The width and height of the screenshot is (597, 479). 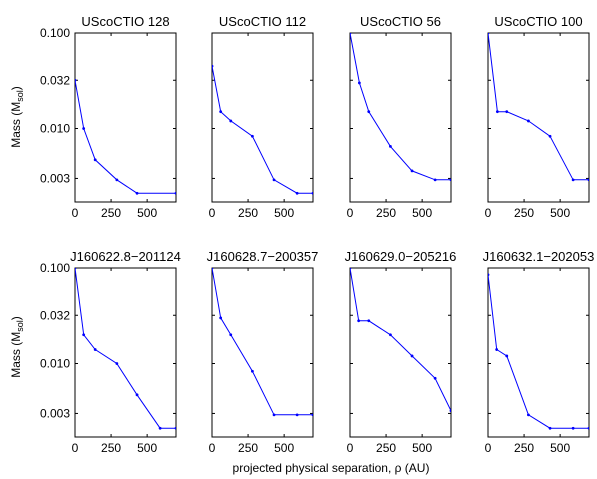 What do you see at coordinates (125, 256) in the screenshot?
I see `panel-title: J160622.8−201124` at bounding box center [125, 256].